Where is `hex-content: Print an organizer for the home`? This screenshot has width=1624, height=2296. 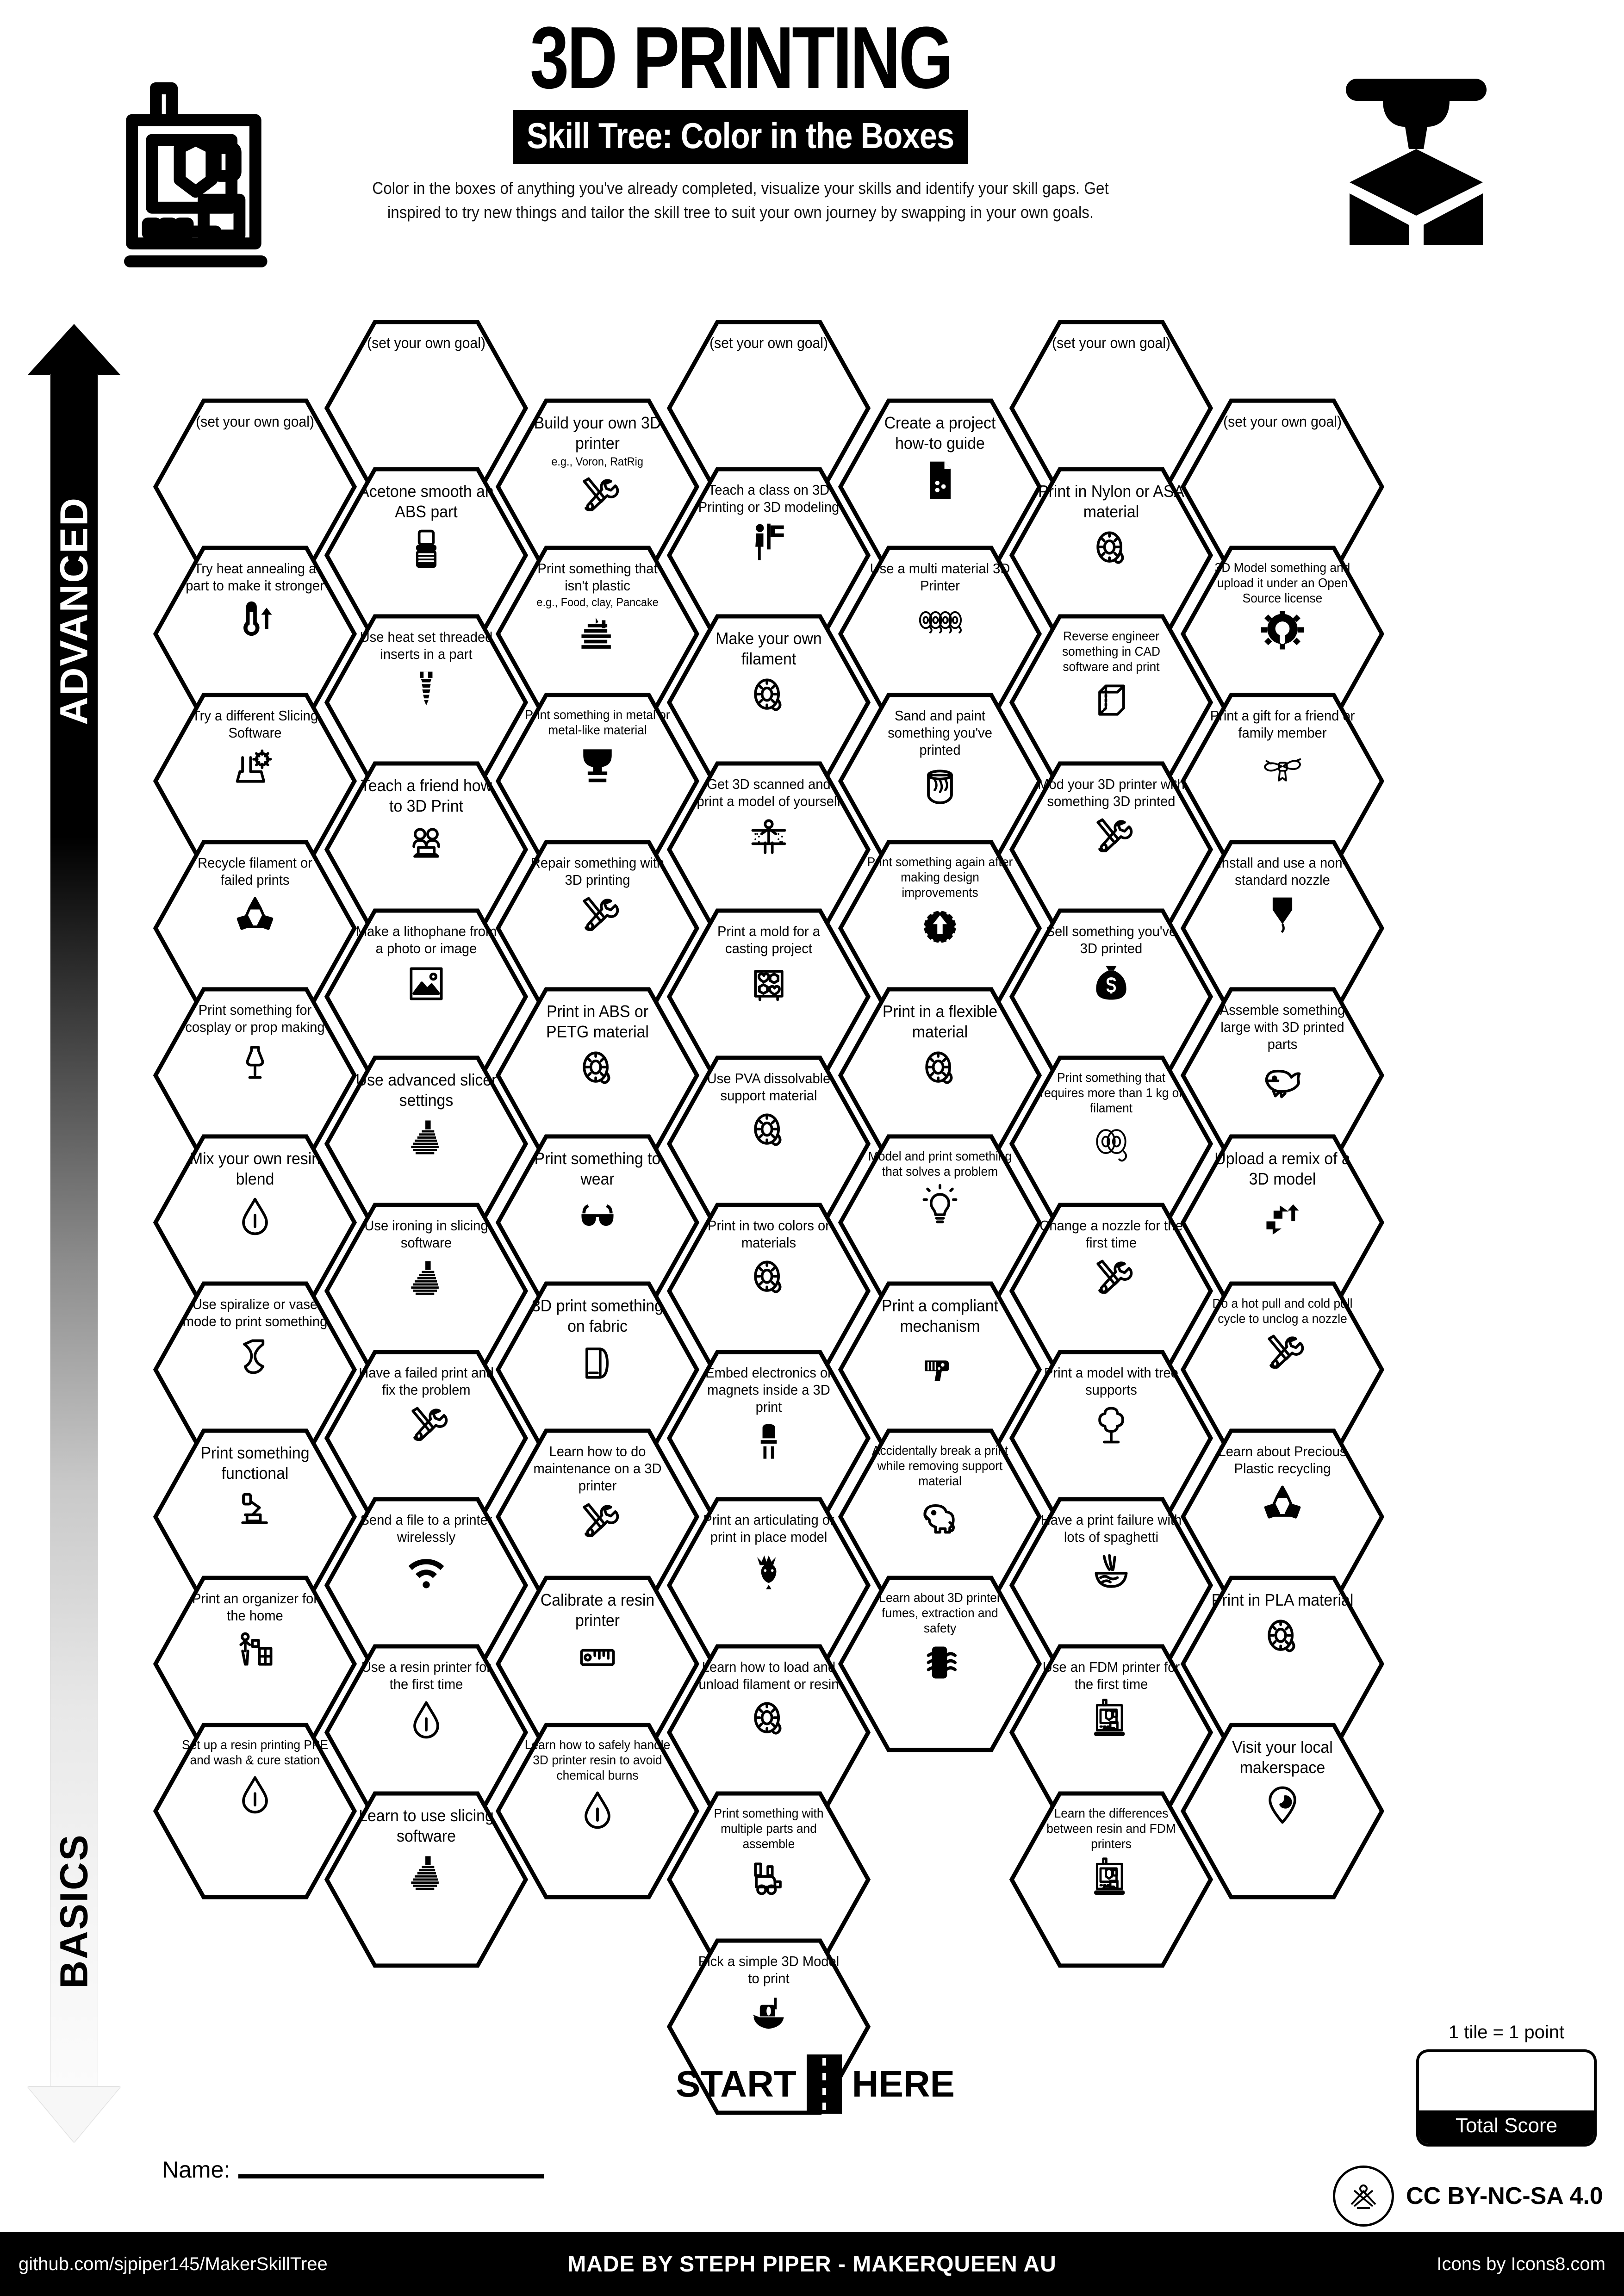 hex-content: Print an organizer for the home is located at coordinates (255, 1664).